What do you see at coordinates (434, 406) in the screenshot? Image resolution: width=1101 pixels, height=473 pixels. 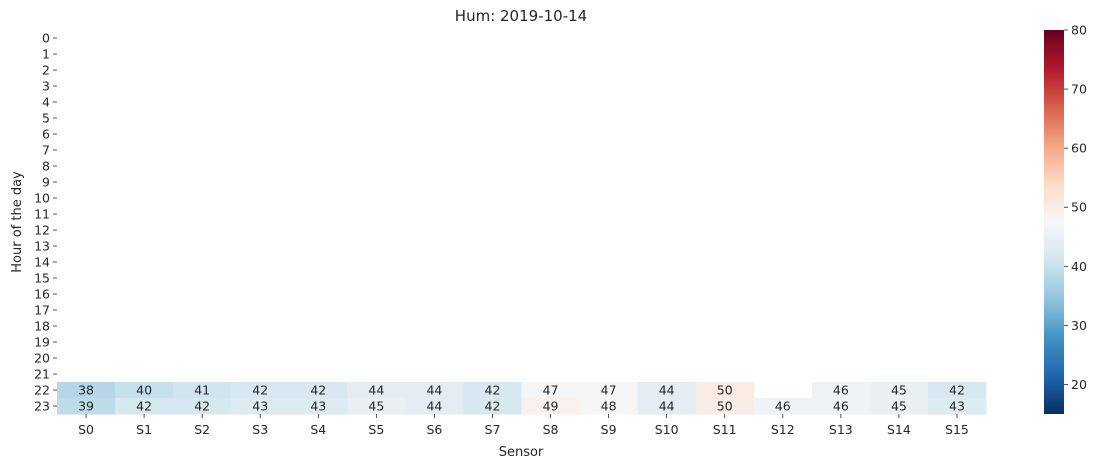 I see `cell-label-S6-h23: 44` at bounding box center [434, 406].